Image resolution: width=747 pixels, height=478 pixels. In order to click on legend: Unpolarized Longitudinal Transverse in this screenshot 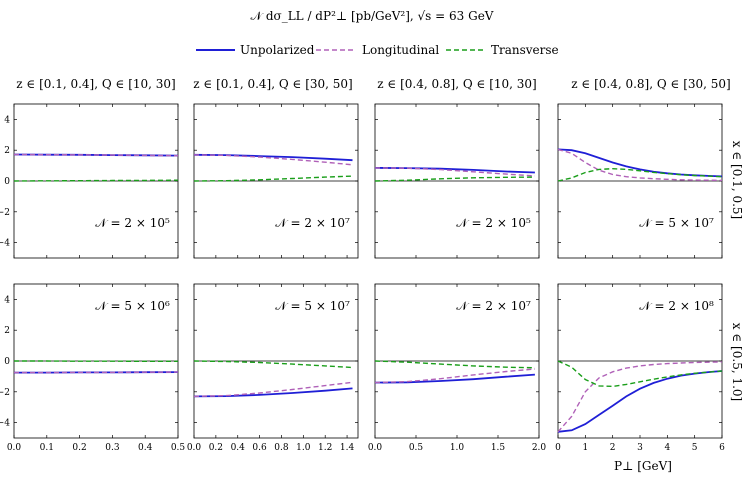, I will do `click(377, 50)`.